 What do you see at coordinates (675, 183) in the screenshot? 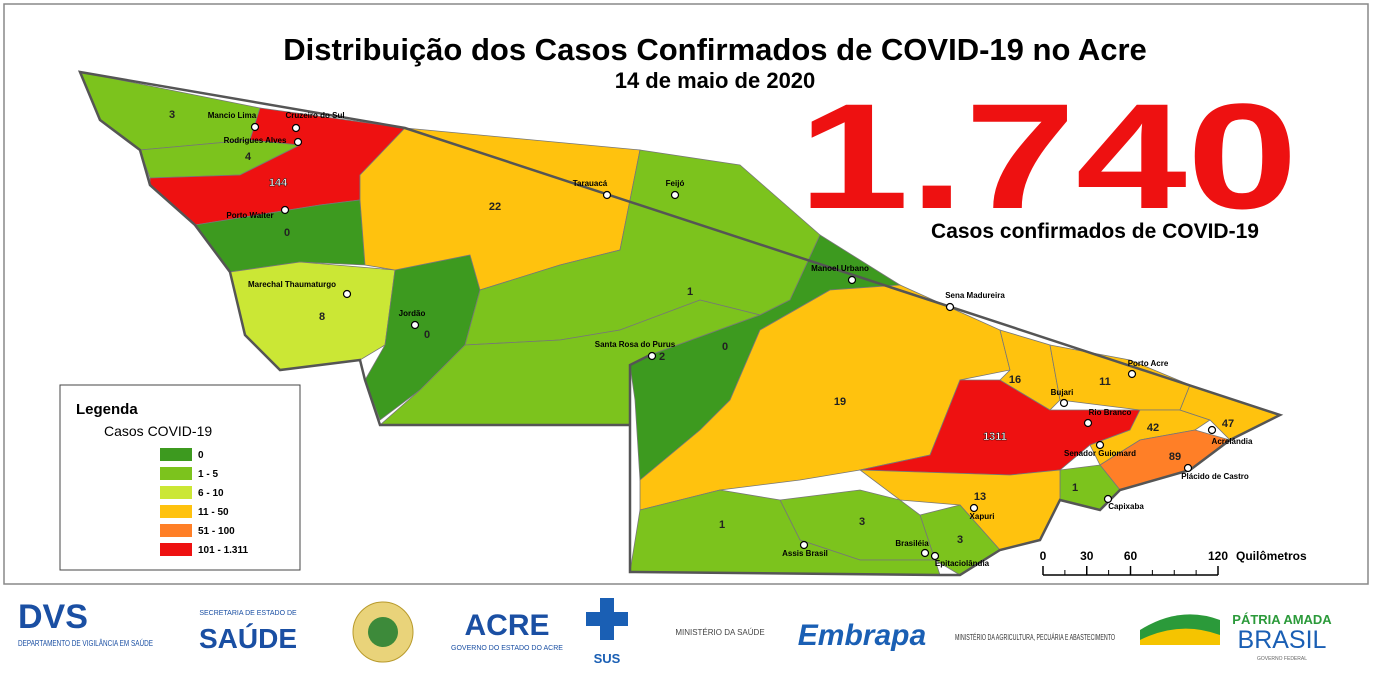
I see `city-label: Feijó` at bounding box center [675, 183].